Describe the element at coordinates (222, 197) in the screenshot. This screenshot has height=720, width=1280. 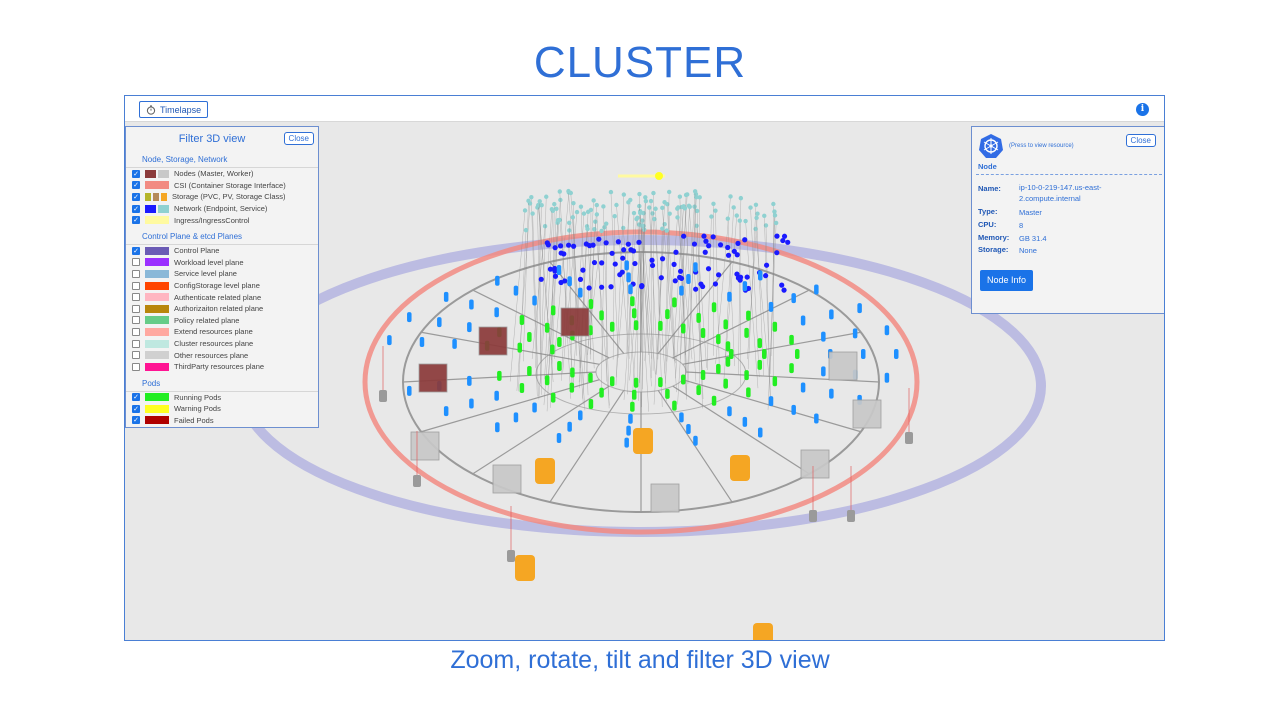
I see `filter-option: ✓ Storage (PVC, PV, Storage Class)` at that location.